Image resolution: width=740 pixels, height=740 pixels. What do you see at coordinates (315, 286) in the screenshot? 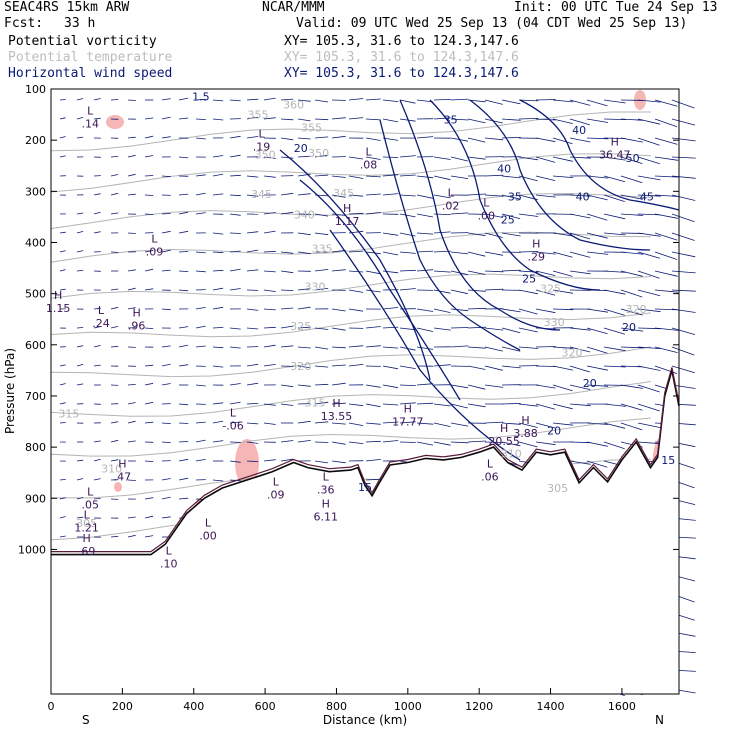
I see `theta-label: 330` at bounding box center [315, 286].